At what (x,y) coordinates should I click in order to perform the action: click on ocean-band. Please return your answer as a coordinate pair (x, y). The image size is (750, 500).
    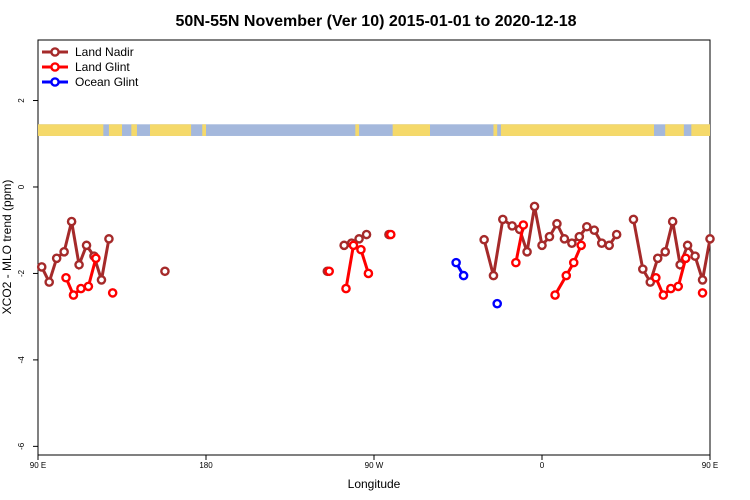
    Looking at the image, I should click on (374, 130).